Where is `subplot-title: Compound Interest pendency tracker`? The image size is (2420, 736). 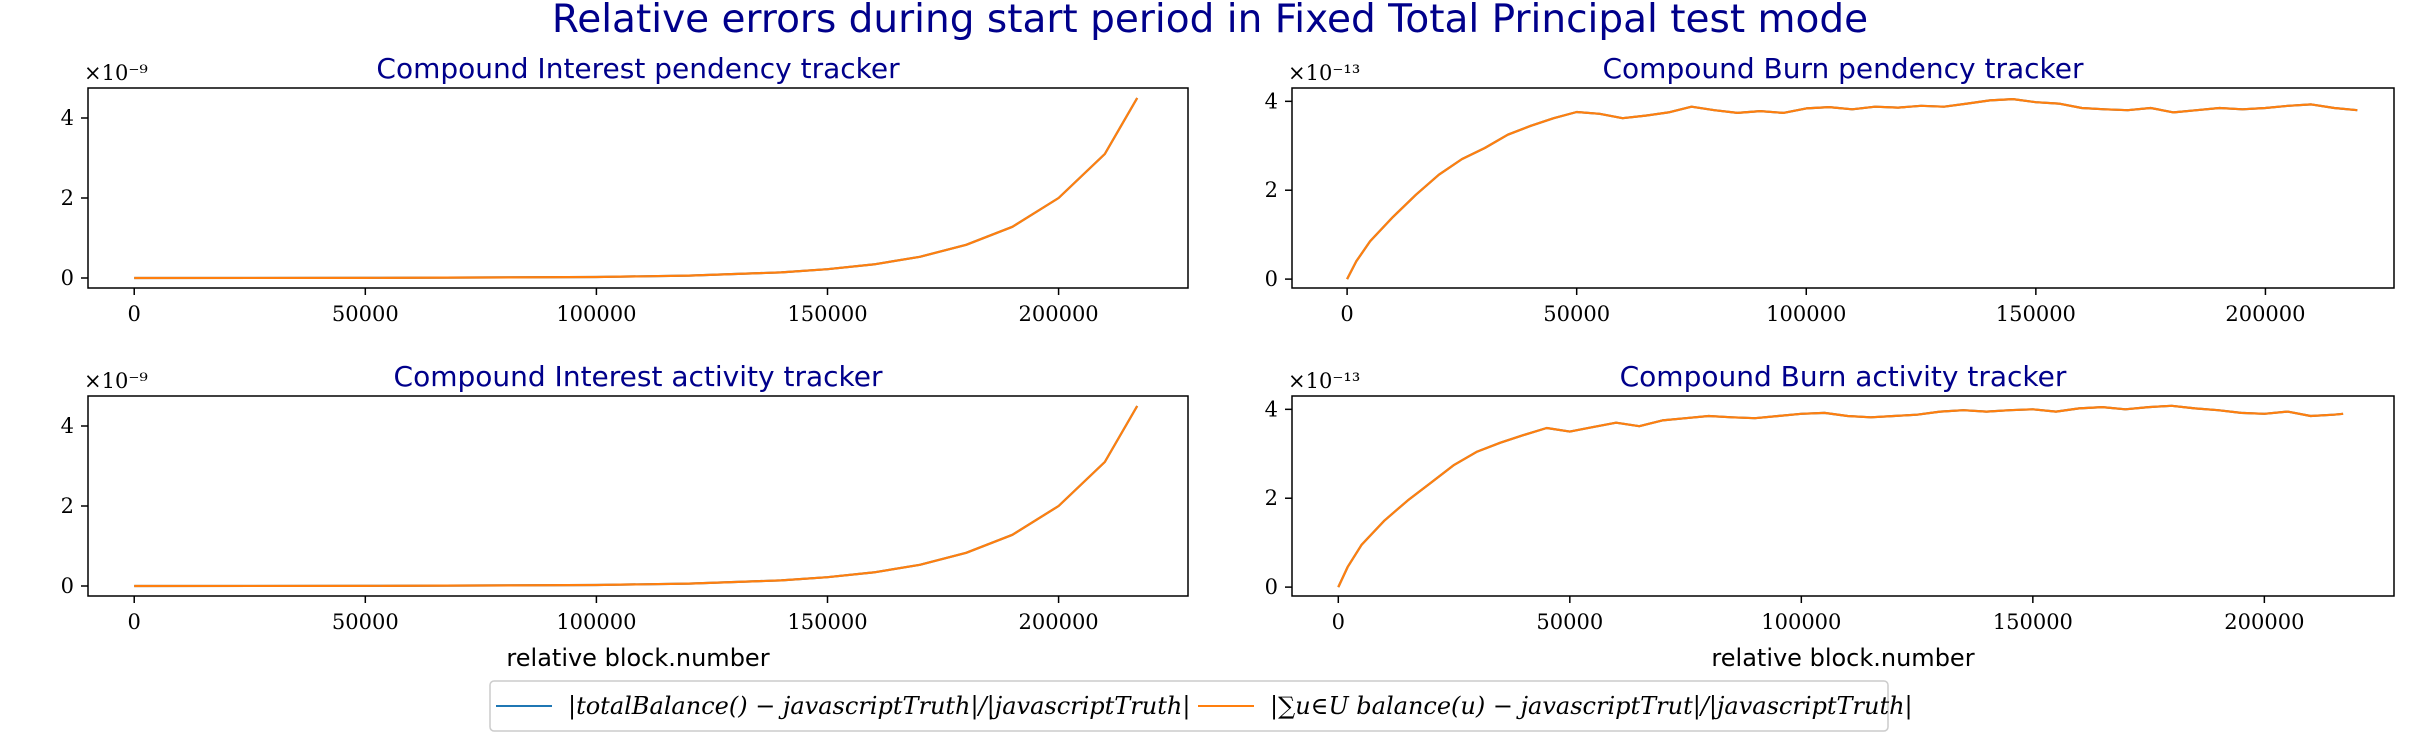
subplot-title: Compound Interest pendency tracker is located at coordinates (638, 68).